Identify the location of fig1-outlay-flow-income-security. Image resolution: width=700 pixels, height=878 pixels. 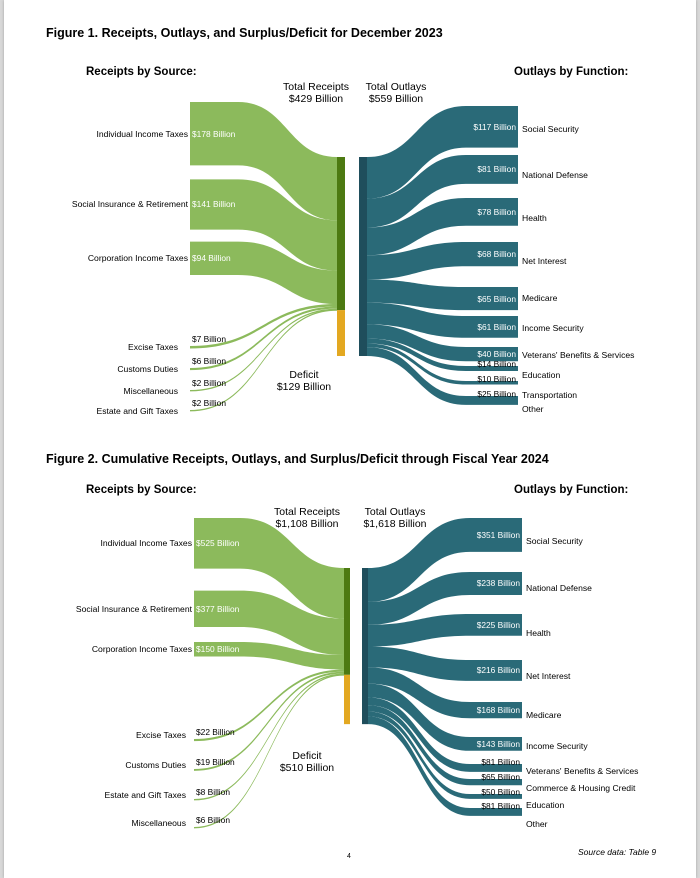
(442, 320).